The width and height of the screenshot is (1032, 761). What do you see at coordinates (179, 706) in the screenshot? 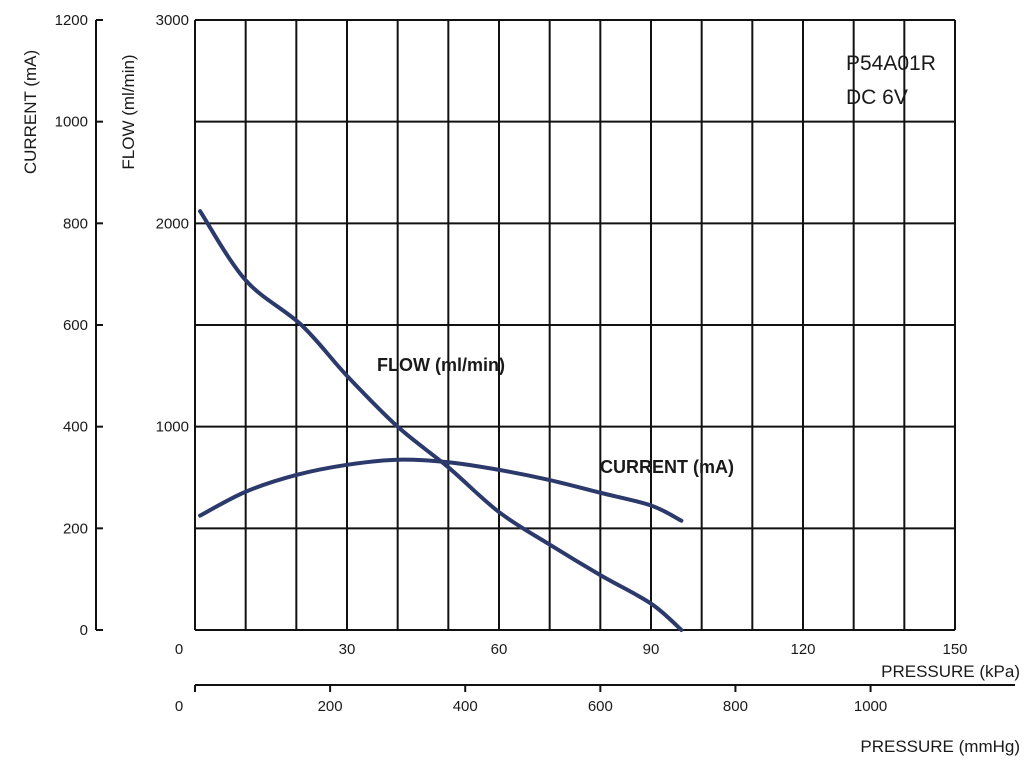
I see `x-axis-mmhg-tick-label: 0` at bounding box center [179, 706].